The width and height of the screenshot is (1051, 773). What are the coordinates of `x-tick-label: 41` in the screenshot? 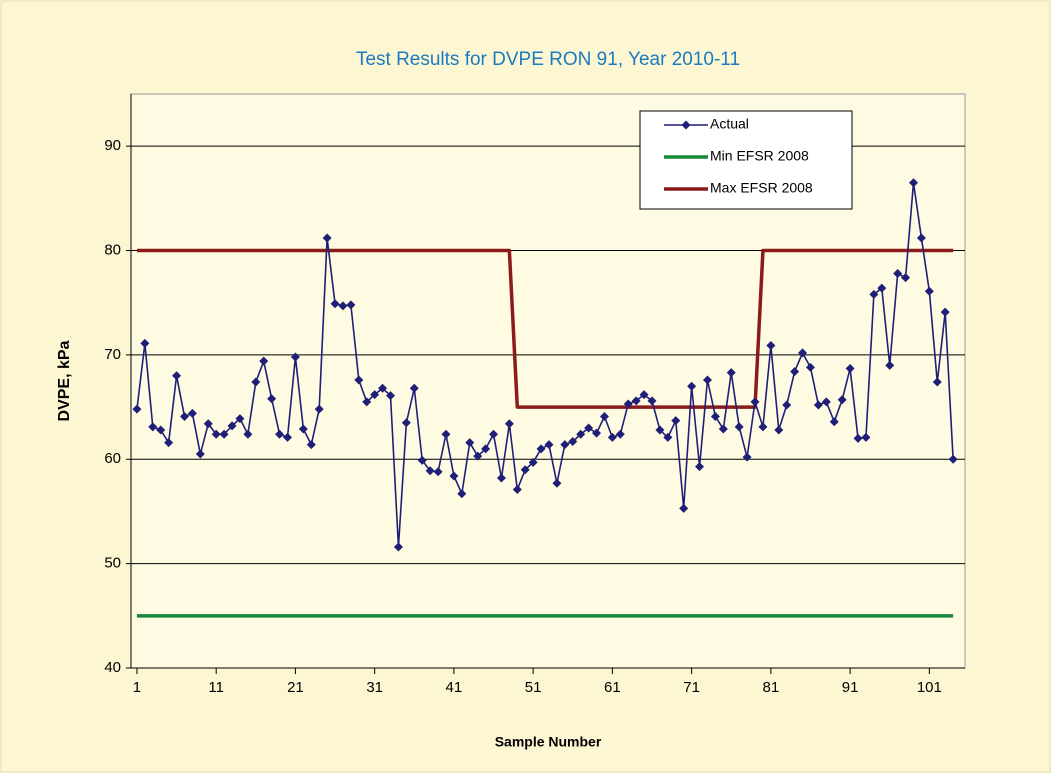 It's located at (454, 687).